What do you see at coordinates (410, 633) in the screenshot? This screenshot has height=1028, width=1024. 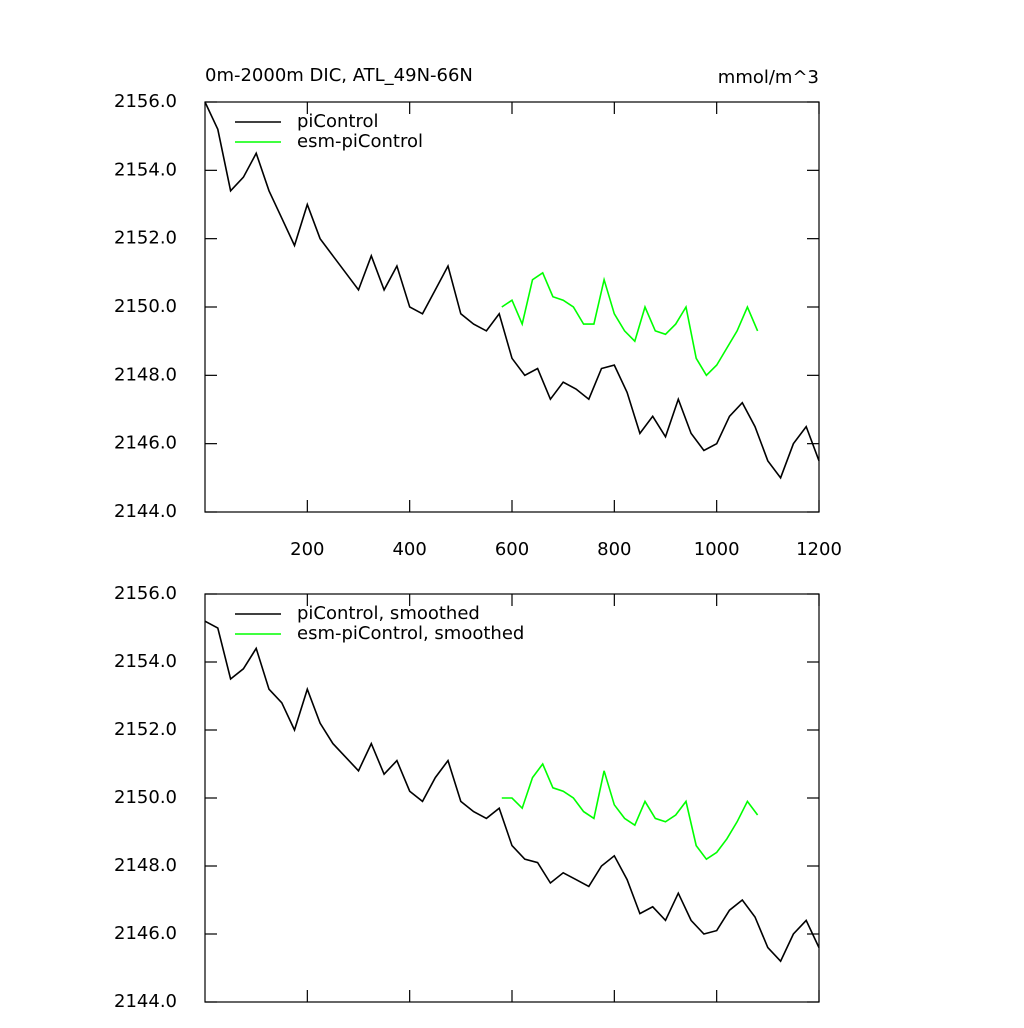 I see `legend-label: esm-piControl, smoothed` at bounding box center [410, 633].